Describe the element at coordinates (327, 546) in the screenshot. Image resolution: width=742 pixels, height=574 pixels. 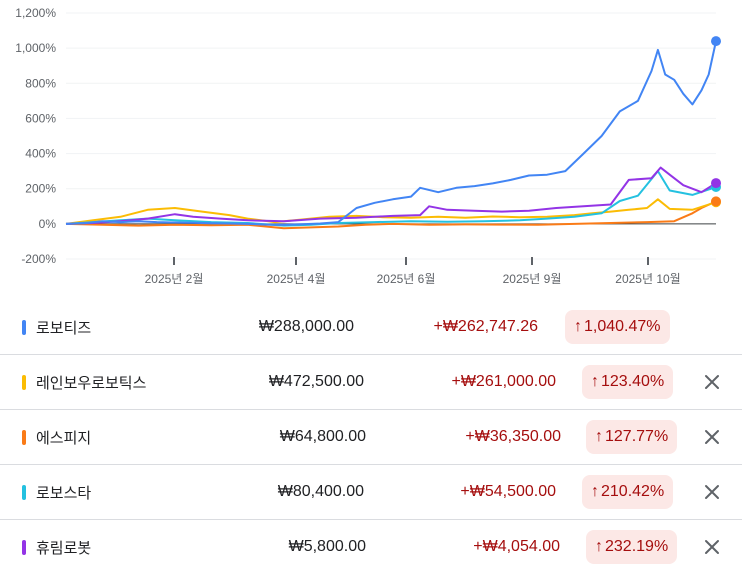
I see `stock-price: ₩5,800.00` at that location.